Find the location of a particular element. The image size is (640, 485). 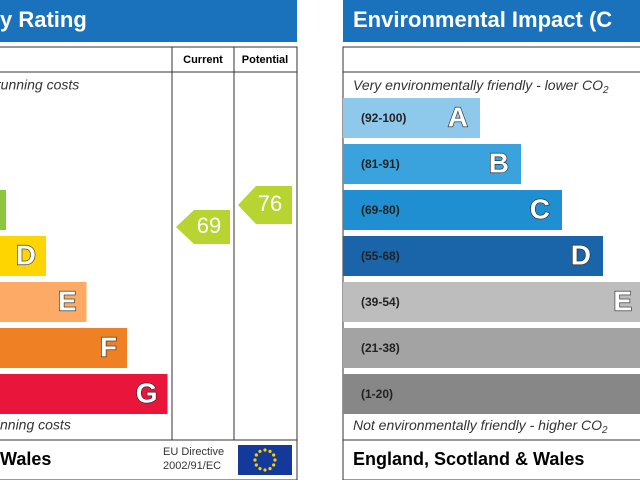

current-arrow is located at coordinates (203, 227).